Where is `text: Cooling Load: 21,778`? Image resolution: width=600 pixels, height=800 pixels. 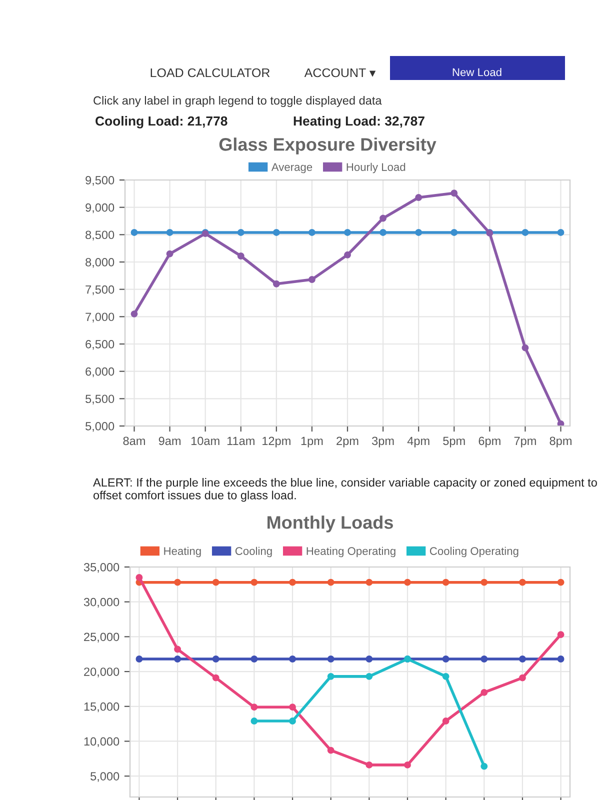
text: Cooling Load: 21,778 is located at coordinates (162, 122).